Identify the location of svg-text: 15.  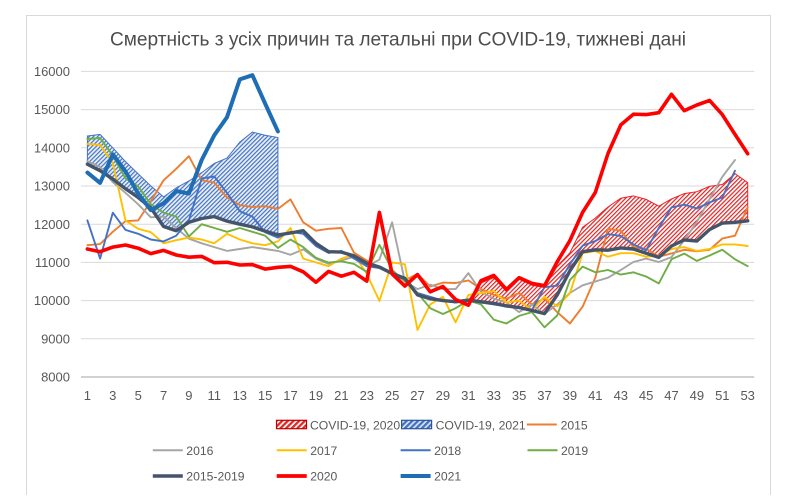
(265, 395).